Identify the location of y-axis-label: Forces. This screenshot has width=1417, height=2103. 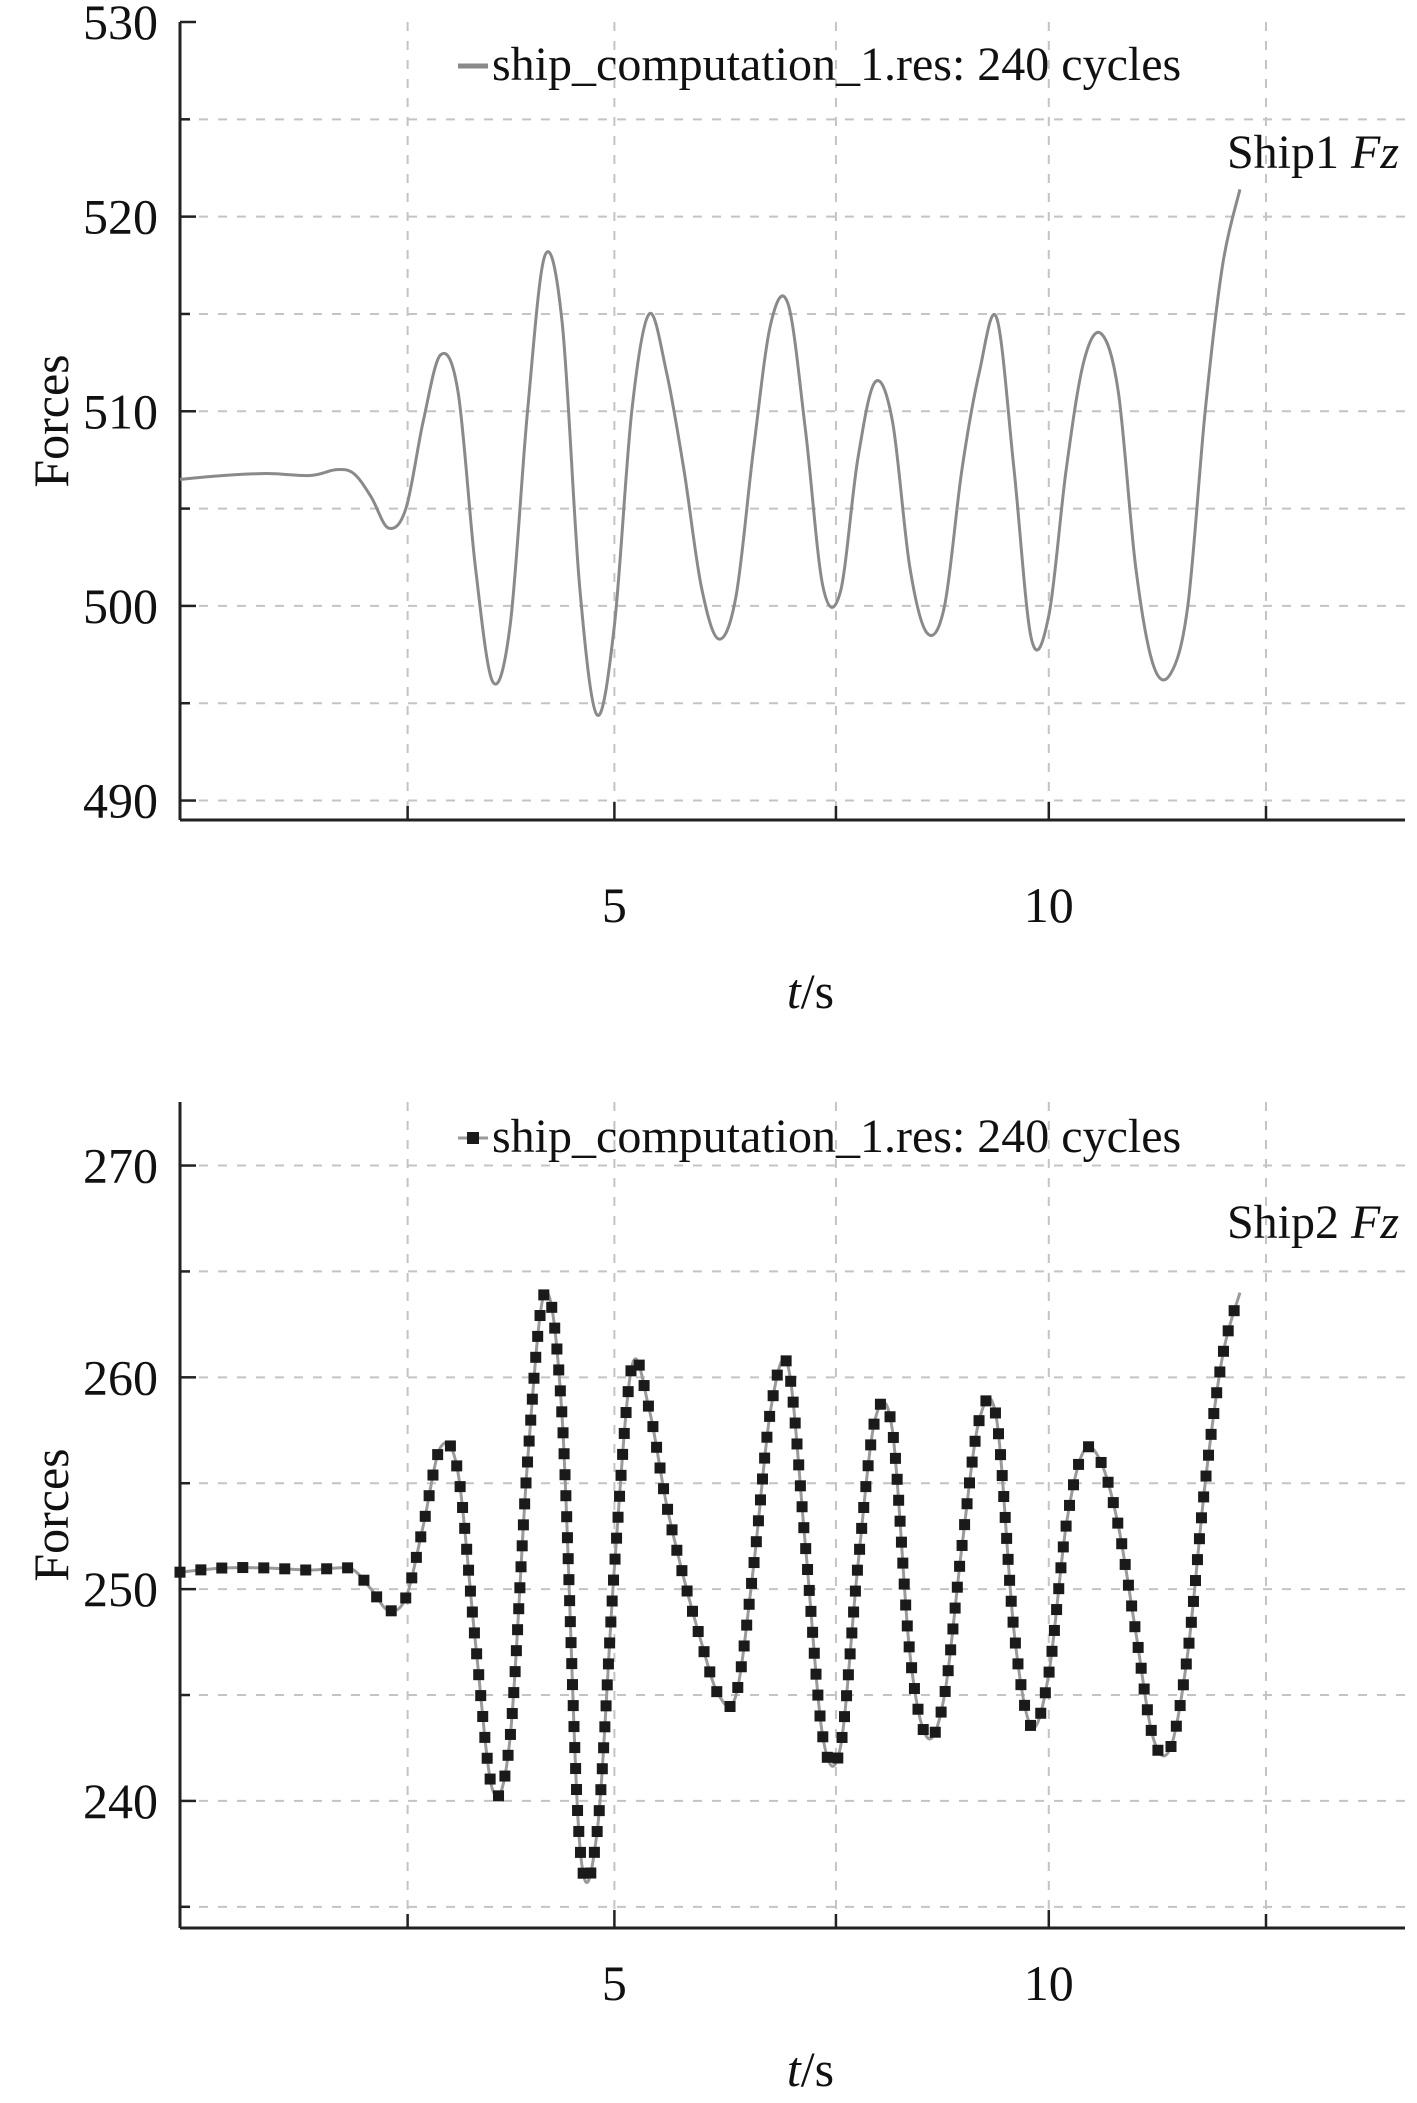
(51, 1514).